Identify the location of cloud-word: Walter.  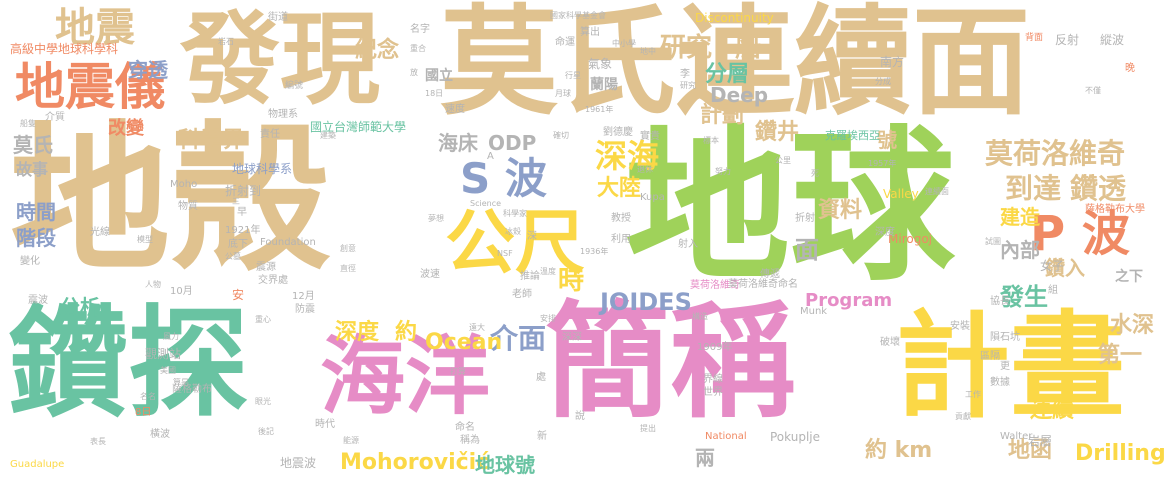
(1016, 436).